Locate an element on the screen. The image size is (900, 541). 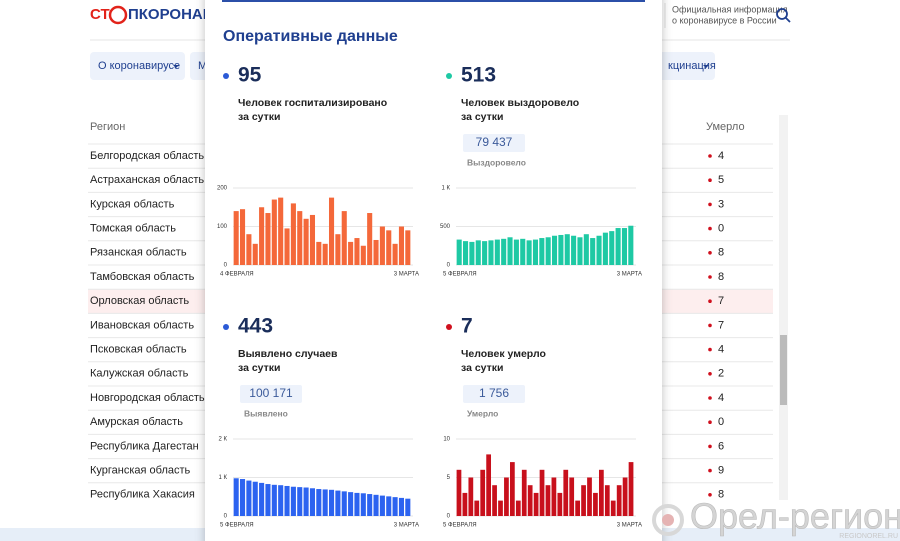
death-count: 5 is located at coordinates (721, 180).